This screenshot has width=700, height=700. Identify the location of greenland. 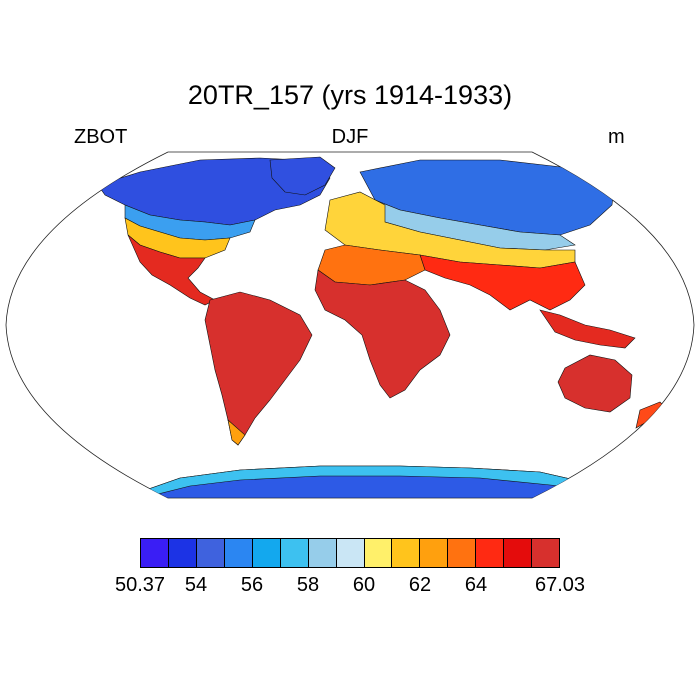
(302, 176).